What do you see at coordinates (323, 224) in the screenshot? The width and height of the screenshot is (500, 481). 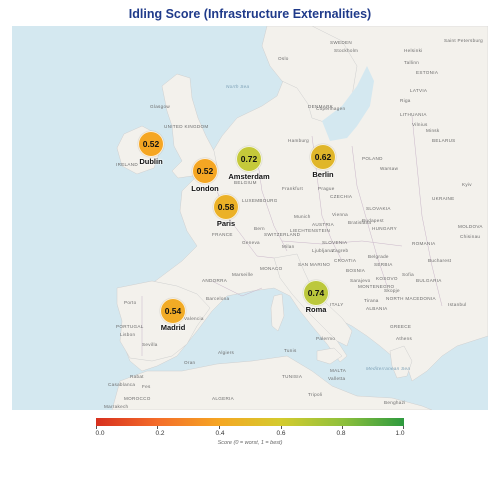 I see `label-austria: AUSTRIA` at bounding box center [323, 224].